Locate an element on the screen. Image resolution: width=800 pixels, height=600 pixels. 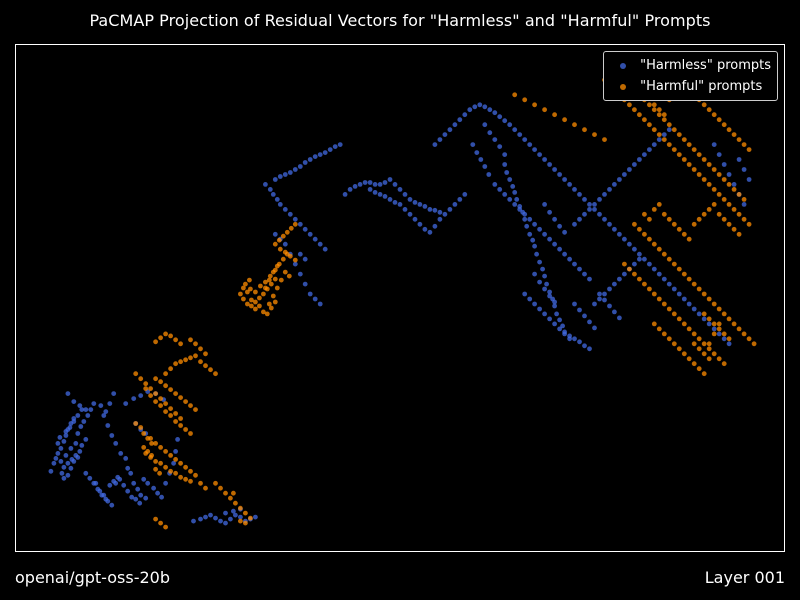
legend: "Harmless" prompts "Harmful" prompts is located at coordinates (690, 76).